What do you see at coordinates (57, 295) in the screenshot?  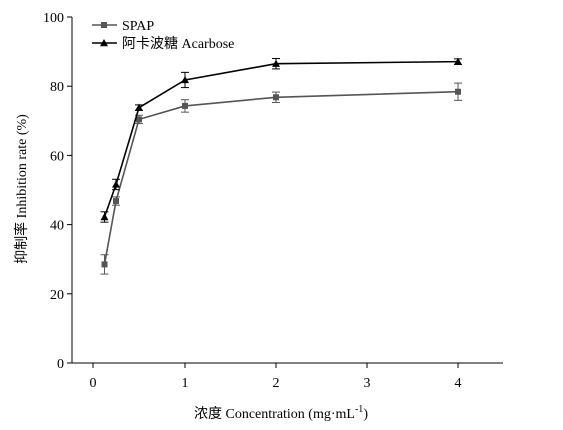 I see `y-tick-label: 20` at bounding box center [57, 295].